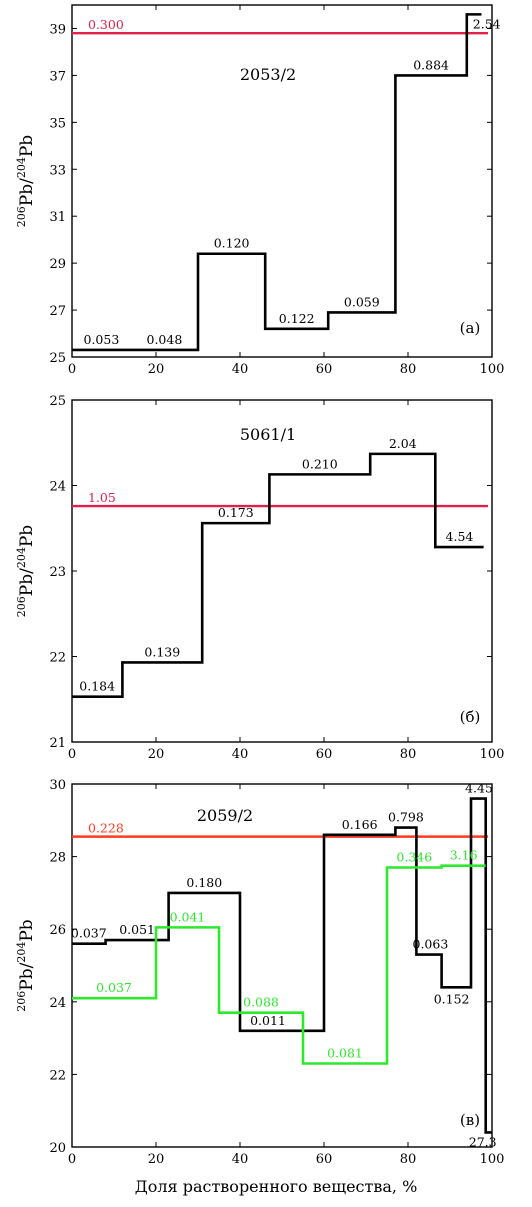 This screenshot has width=532, height=1207. I want to click on step-value-label: 0.166, so click(360, 824).